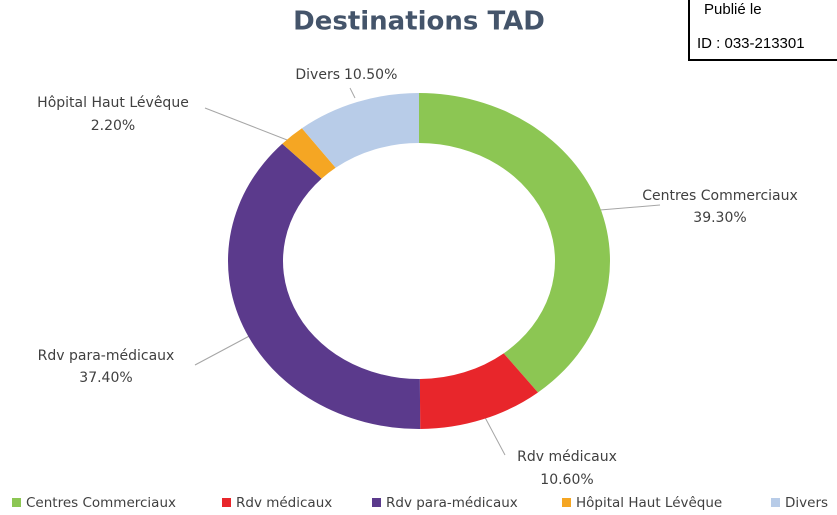 The width and height of the screenshot is (837, 515). I want to click on data-label-name: Divers, so click(317, 75).